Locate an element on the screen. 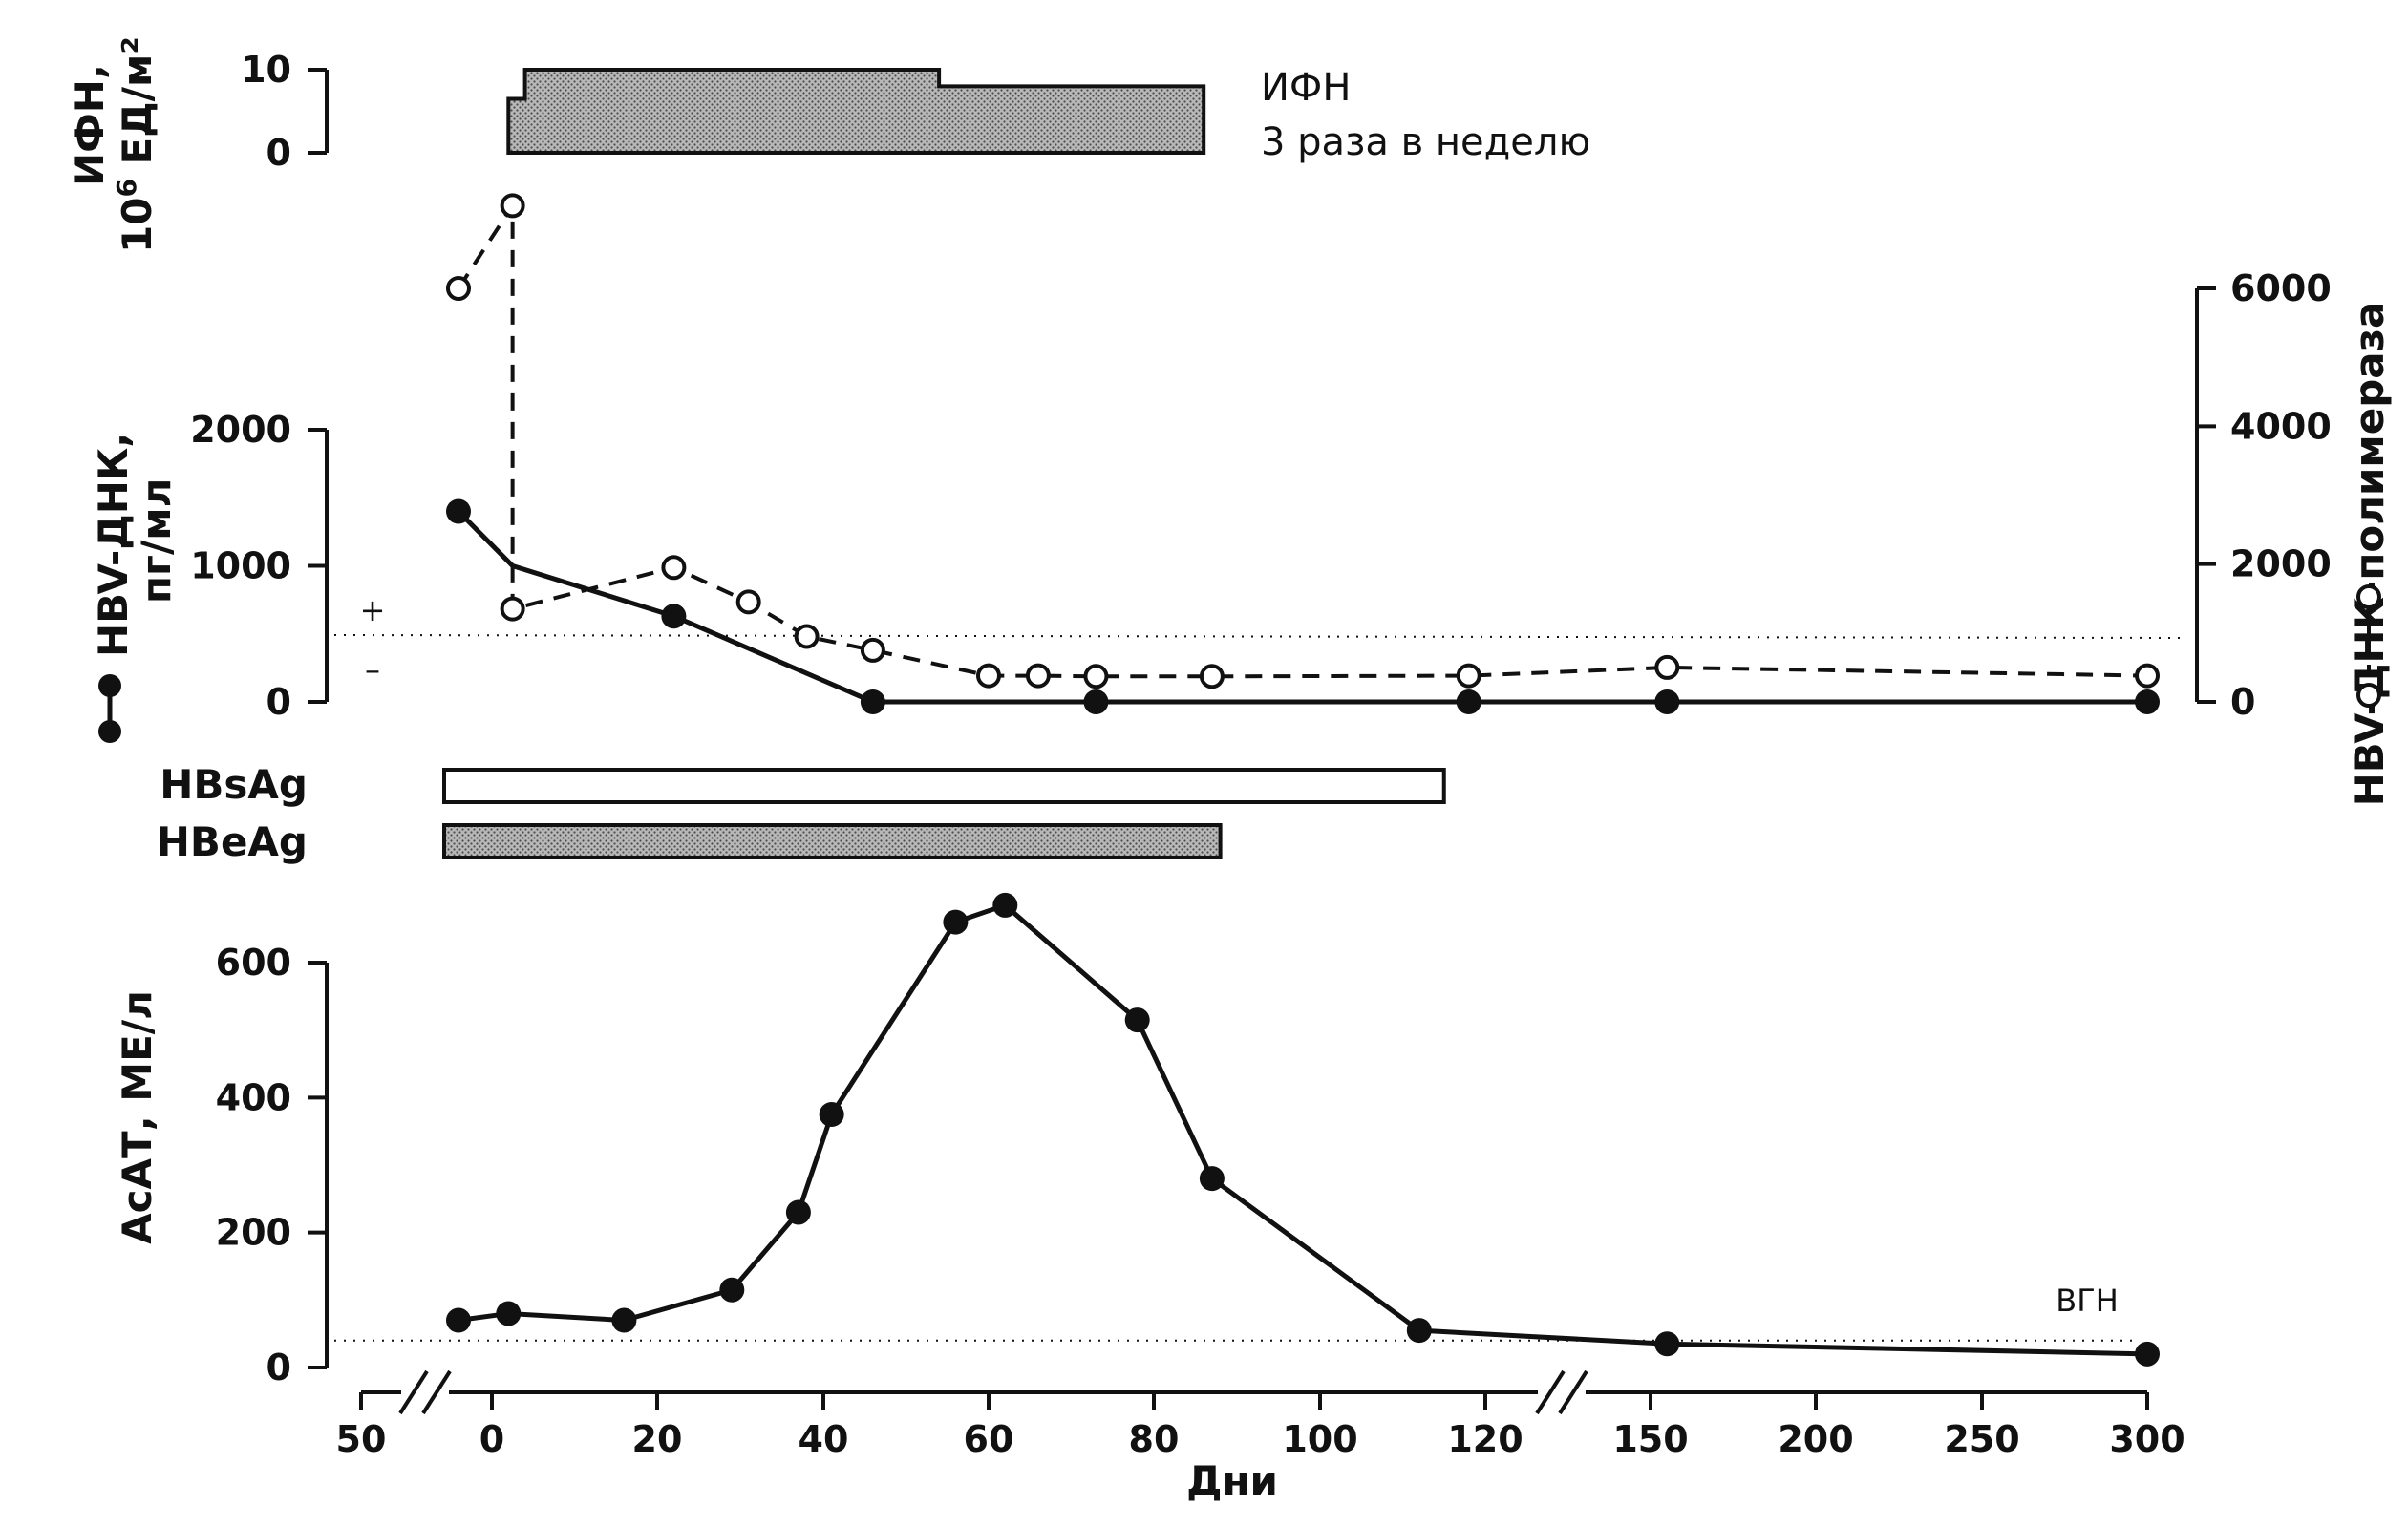 This screenshot has width=2408, height=1527. ast-y-tick-label: 0 is located at coordinates (278, 1368).